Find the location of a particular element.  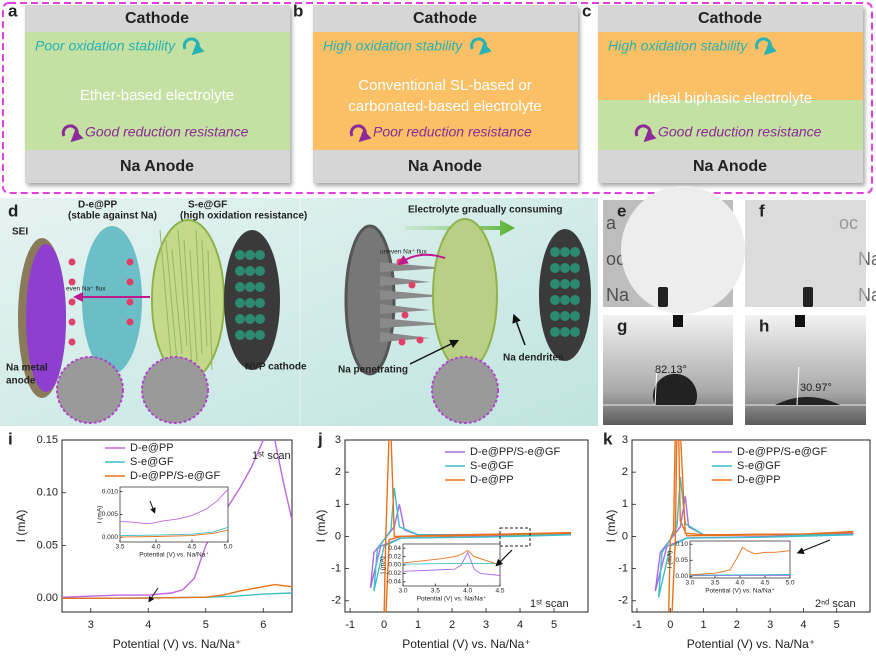

penetrating-label: Na penetrating is located at coordinates (373, 370).